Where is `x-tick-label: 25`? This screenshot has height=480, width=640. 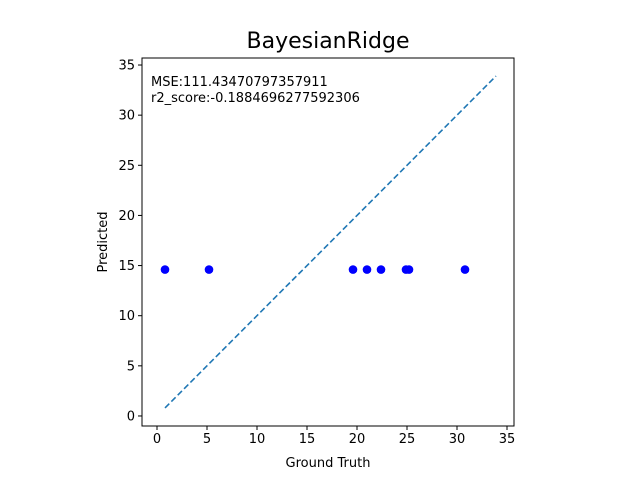
x-tick-label: 25 is located at coordinates (407, 439).